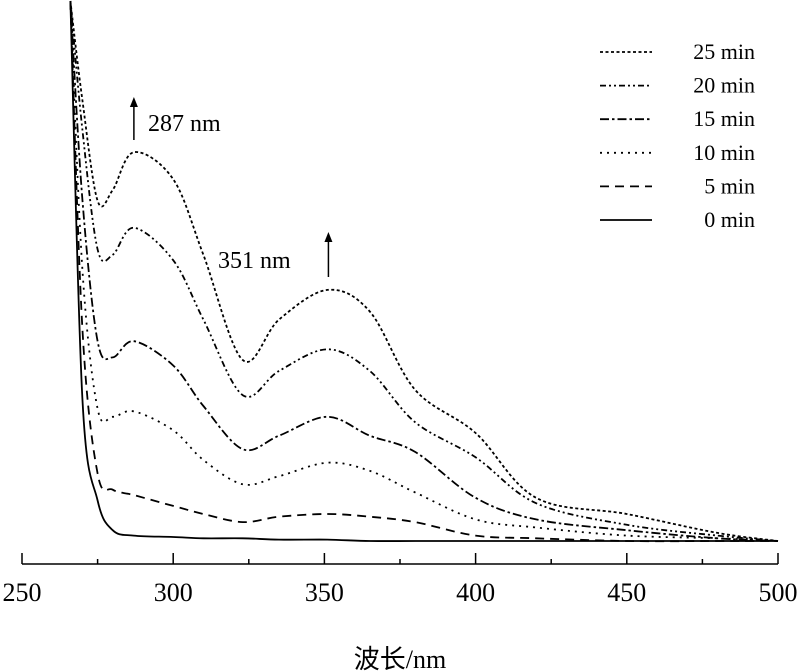 Image resolution: width=800 pixels, height=672 pixels. Describe the element at coordinates (254, 261) in the screenshot. I see `annotation-label: 351 nm` at that location.